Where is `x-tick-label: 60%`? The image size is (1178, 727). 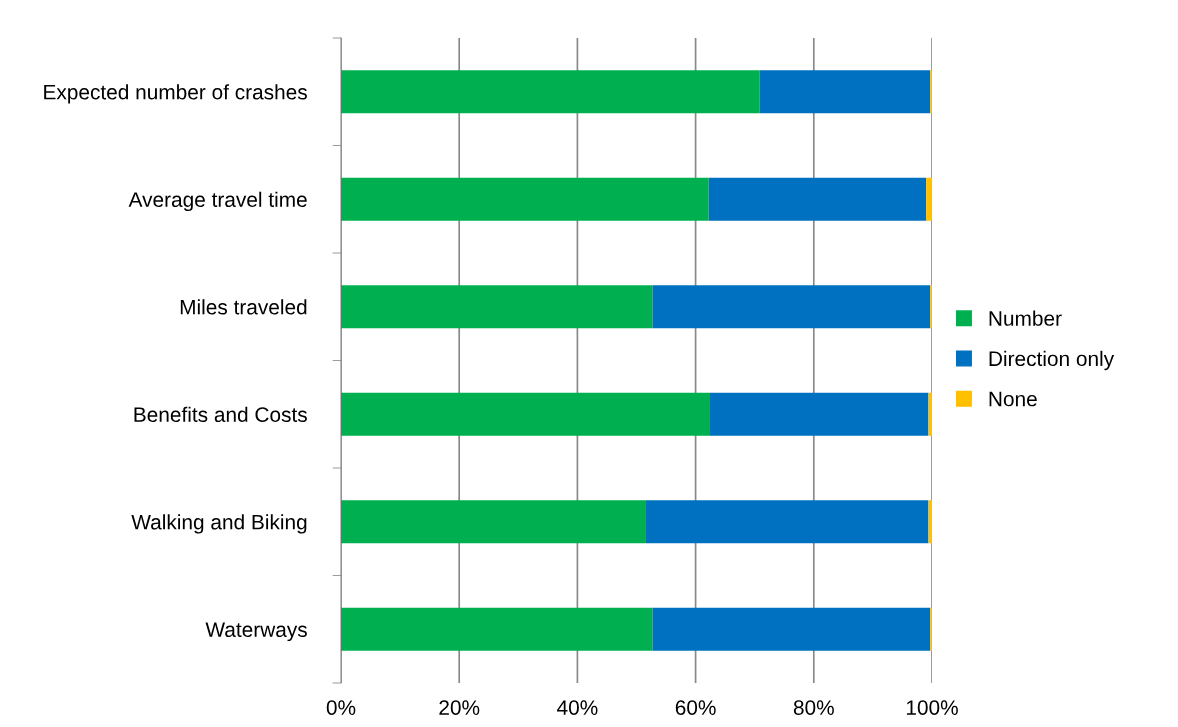
x-tick-label: 60% is located at coordinates (695, 707).